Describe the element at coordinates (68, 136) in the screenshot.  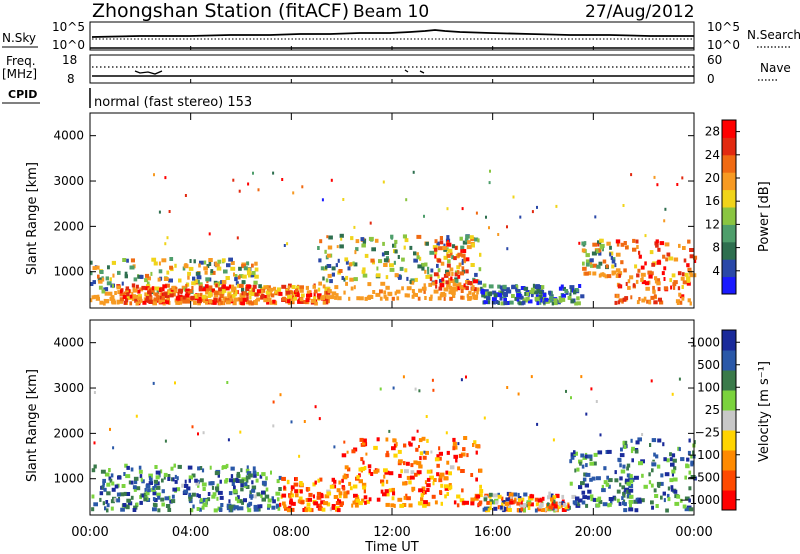
I see `y-tick-label: 4000` at that location.